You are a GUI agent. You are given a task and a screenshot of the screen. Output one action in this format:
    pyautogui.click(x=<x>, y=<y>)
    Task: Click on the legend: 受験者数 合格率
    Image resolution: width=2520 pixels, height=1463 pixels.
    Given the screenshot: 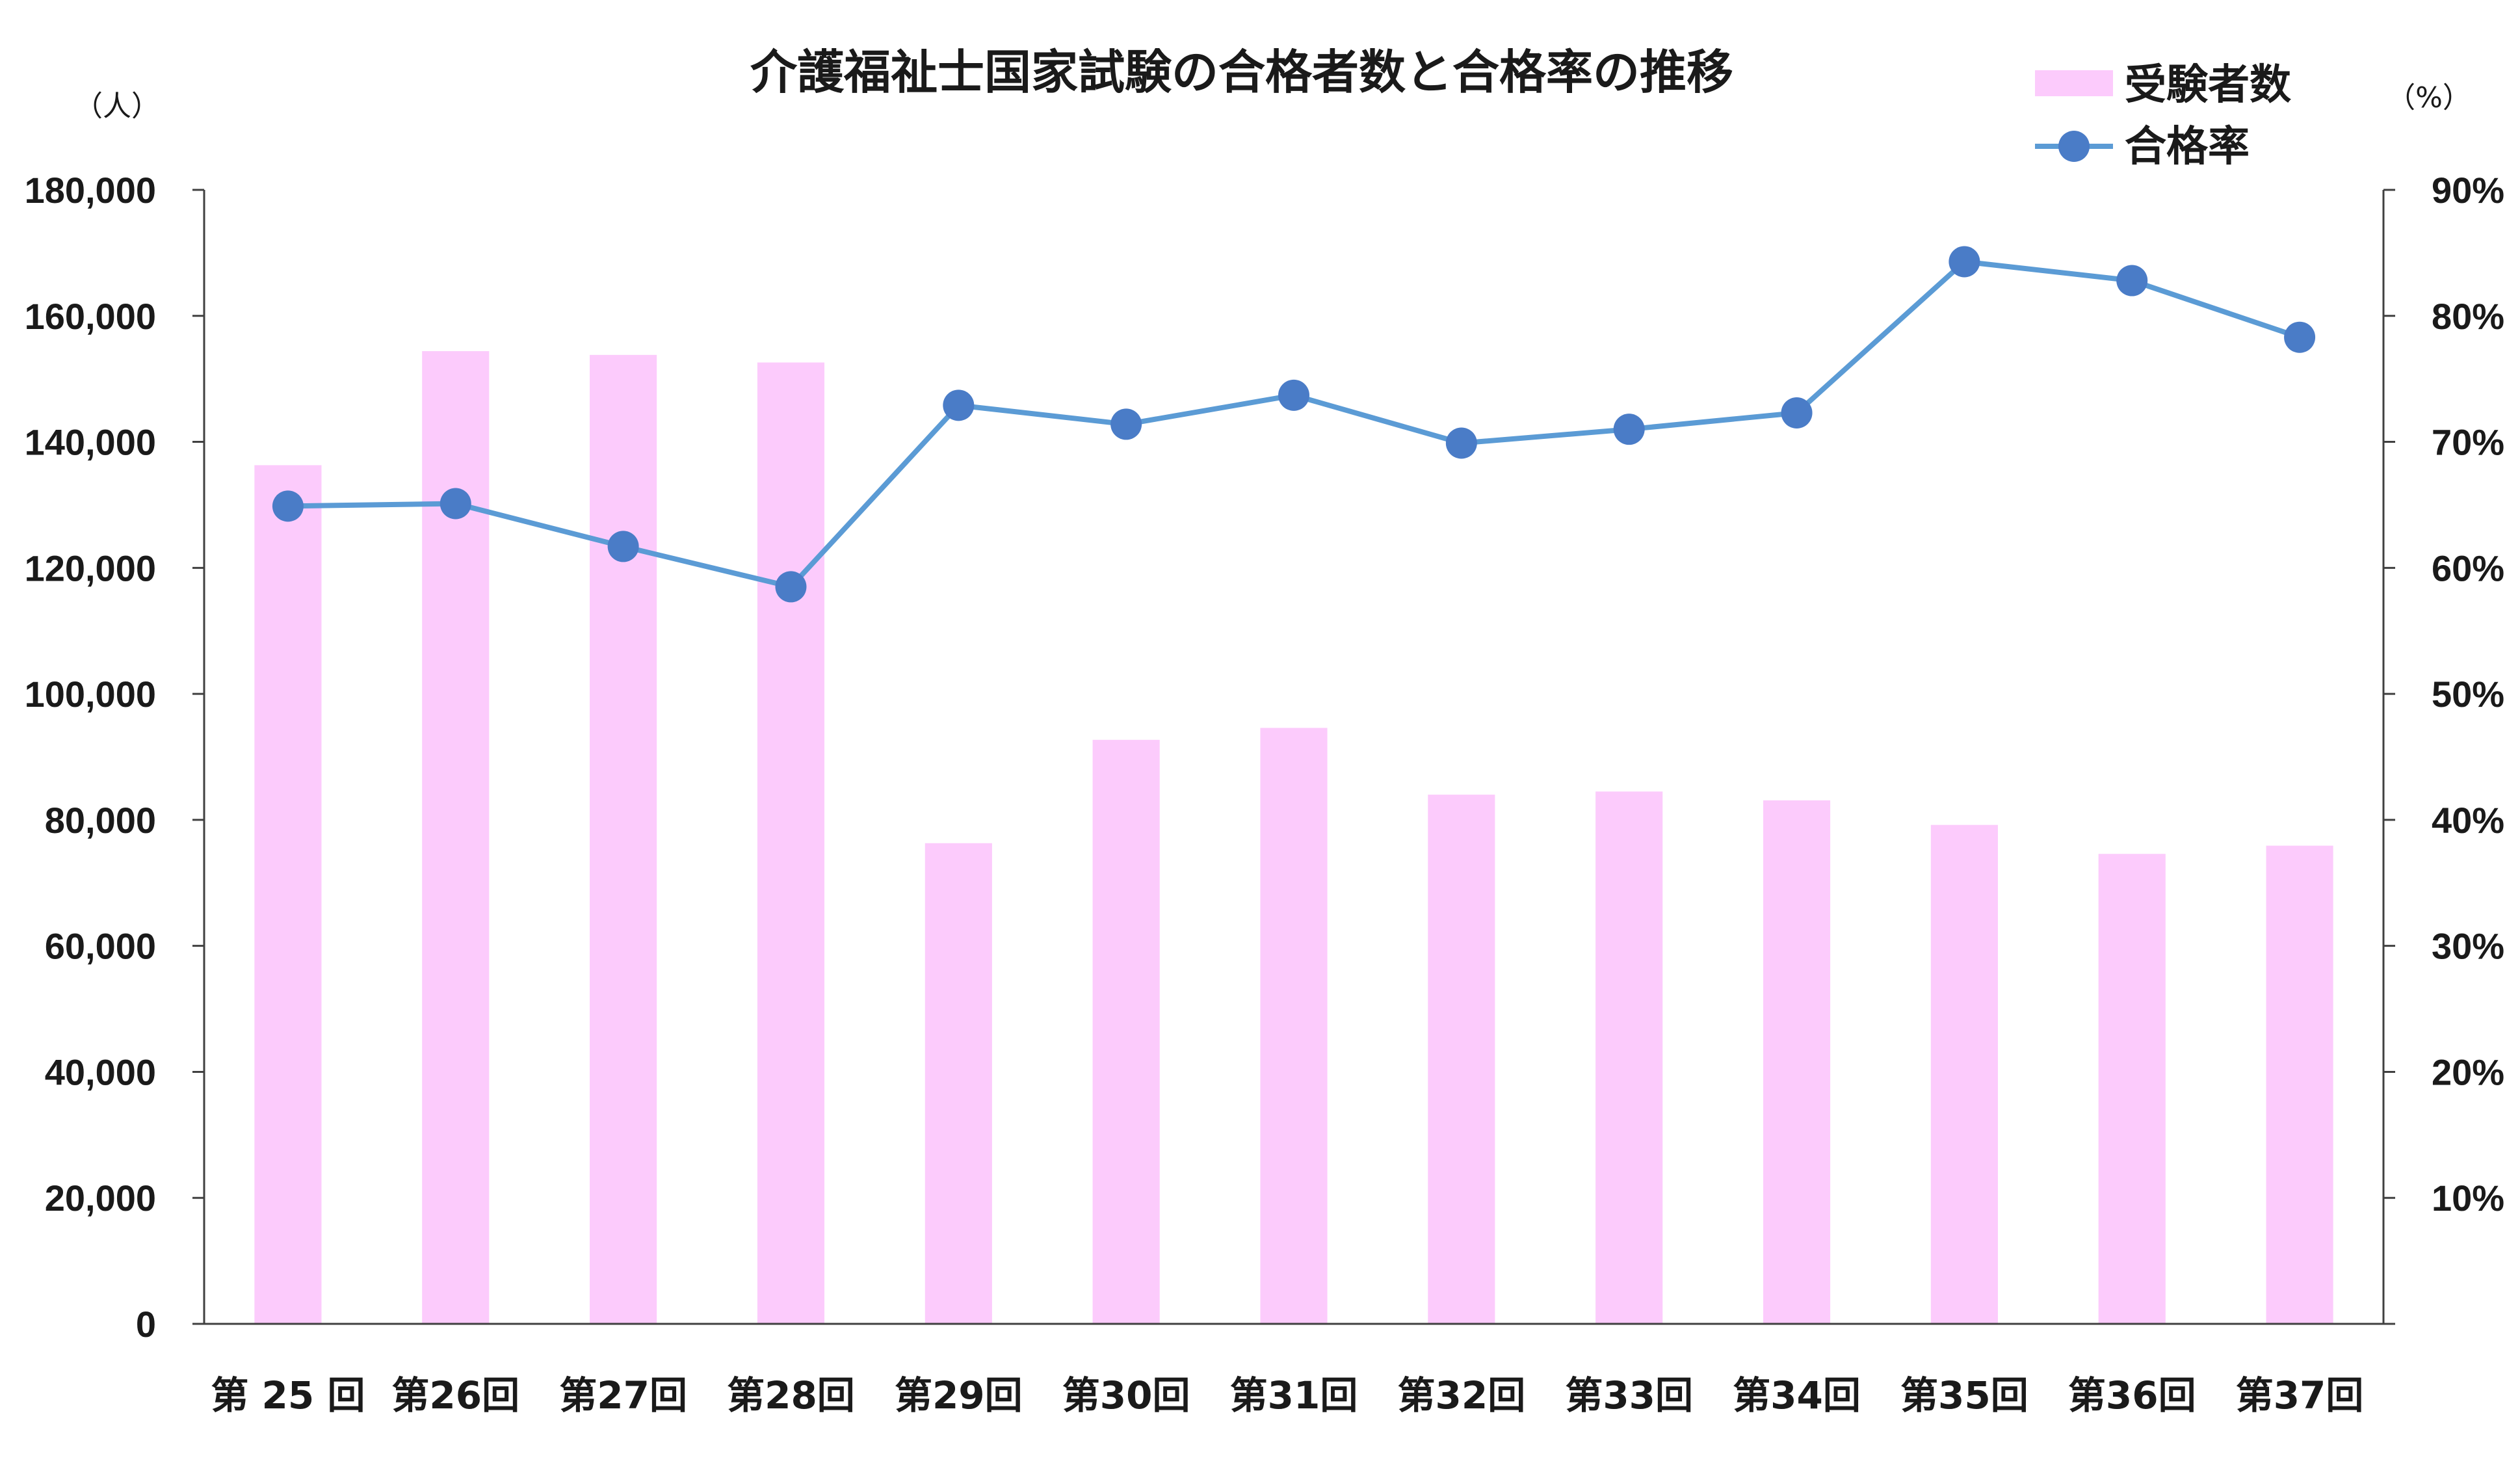 What is the action you would take?
    pyautogui.click(x=2163, y=116)
    